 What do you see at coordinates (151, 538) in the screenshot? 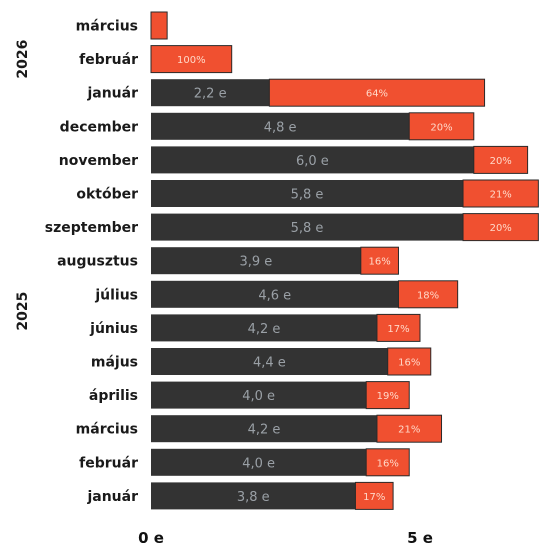
I see `x-tick-label: 0 e` at bounding box center [151, 538].